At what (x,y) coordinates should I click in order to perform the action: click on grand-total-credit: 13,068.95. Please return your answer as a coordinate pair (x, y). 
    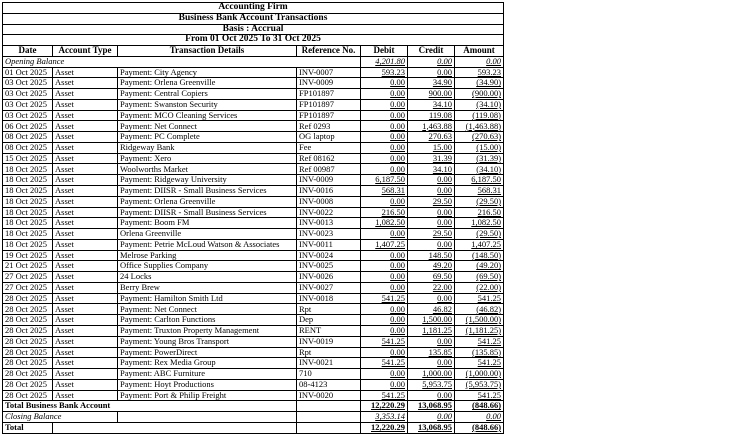
    Looking at the image, I should click on (431, 427).